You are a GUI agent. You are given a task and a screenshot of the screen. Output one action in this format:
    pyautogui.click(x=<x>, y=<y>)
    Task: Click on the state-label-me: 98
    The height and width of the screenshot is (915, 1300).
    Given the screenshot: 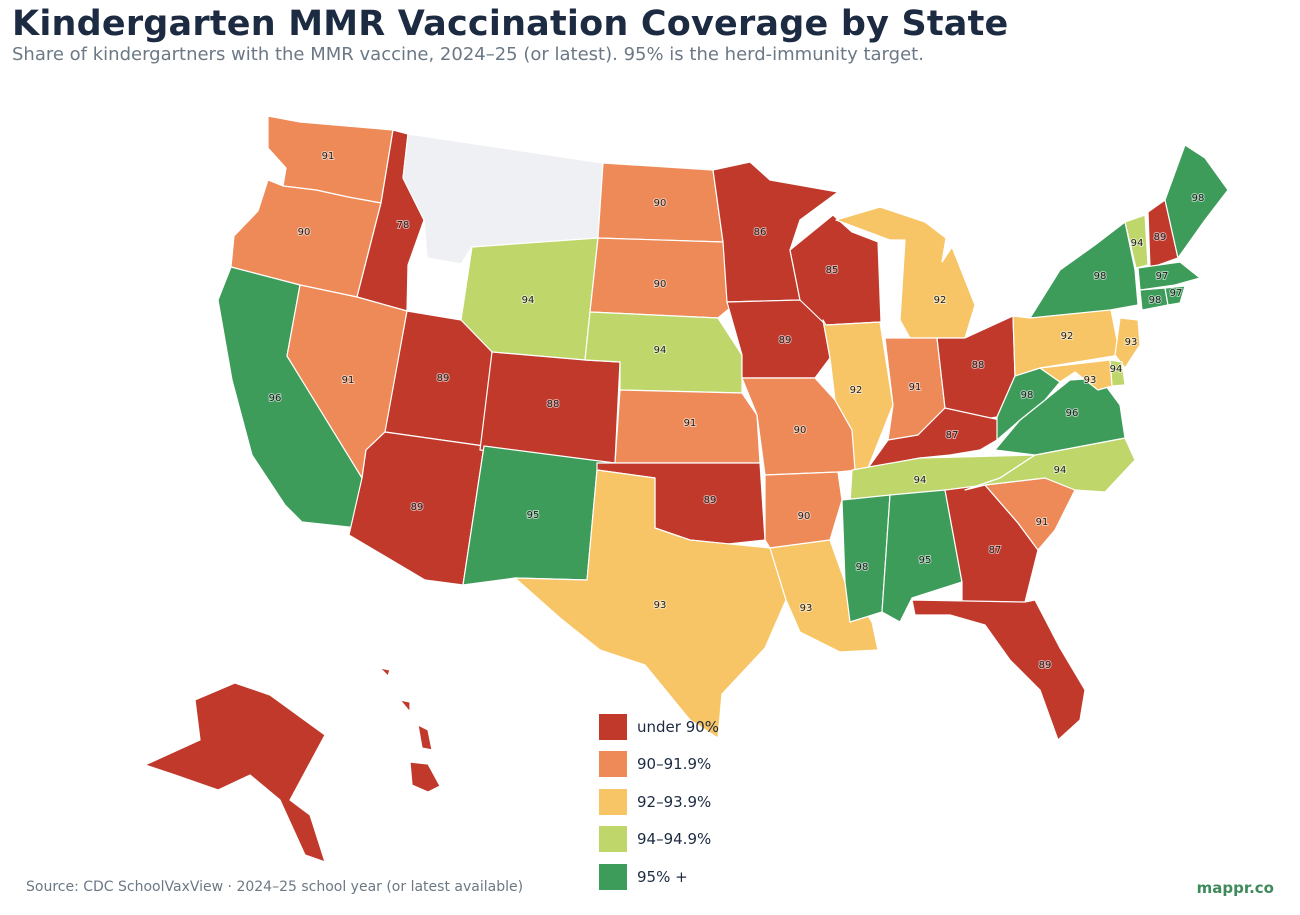 What is the action you would take?
    pyautogui.click(x=1198, y=198)
    